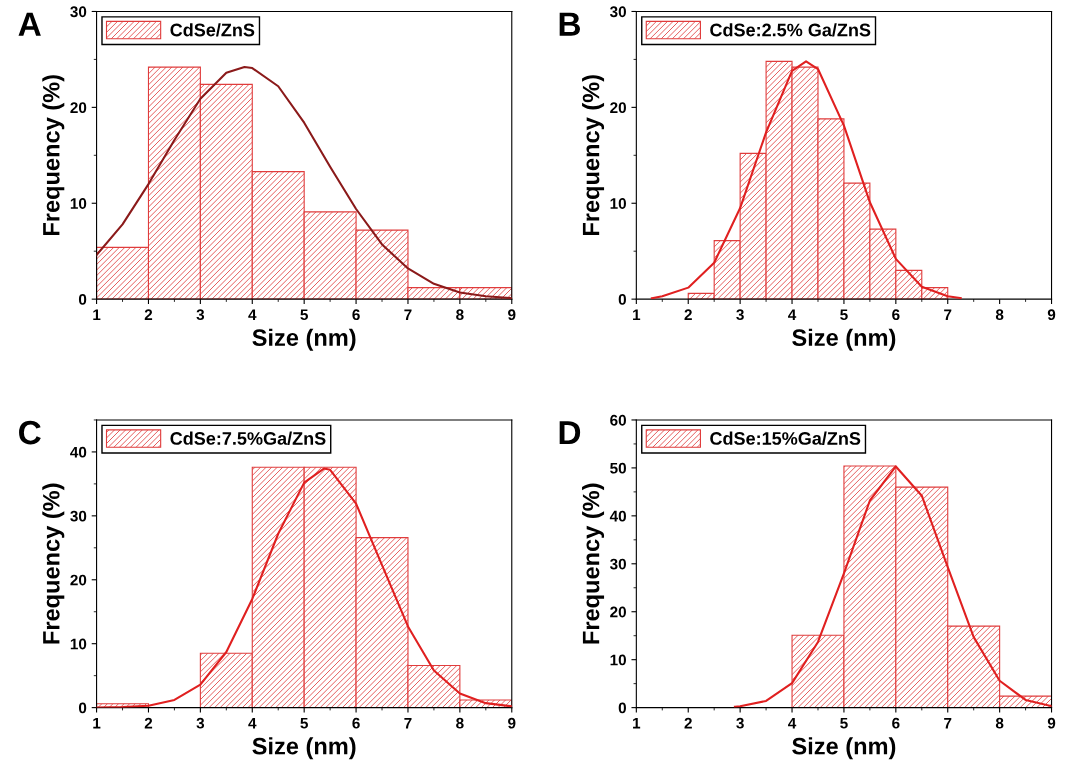 This screenshot has height=765, width=1073. I want to click on legend-label: CdSe:2.5% Ga/ZnS, so click(790, 30).